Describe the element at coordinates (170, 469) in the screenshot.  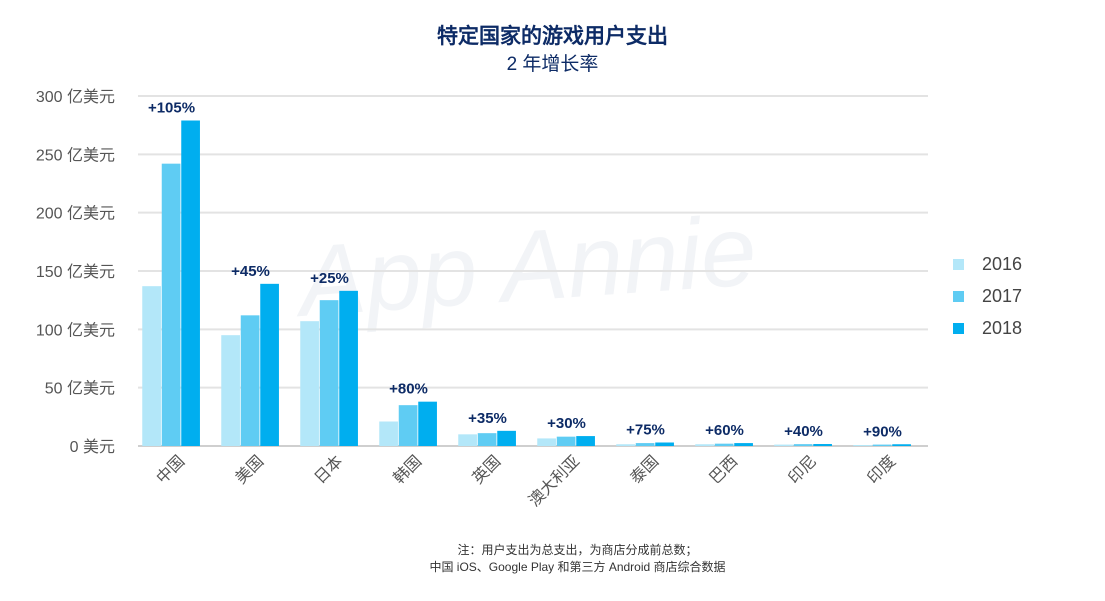
I see `x-tick-label: 中国` at that location.